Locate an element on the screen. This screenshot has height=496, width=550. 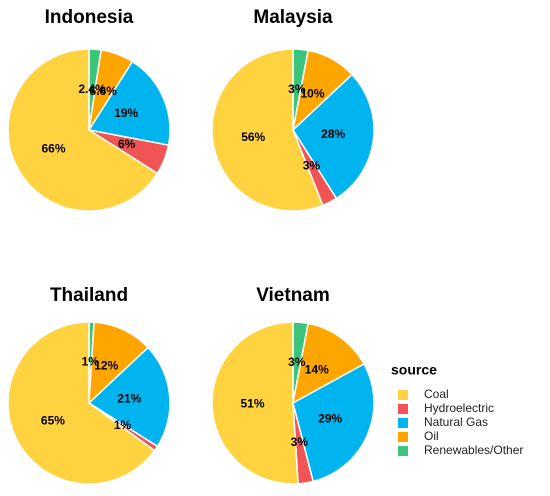
legend-label: Oil is located at coordinates (431, 436).